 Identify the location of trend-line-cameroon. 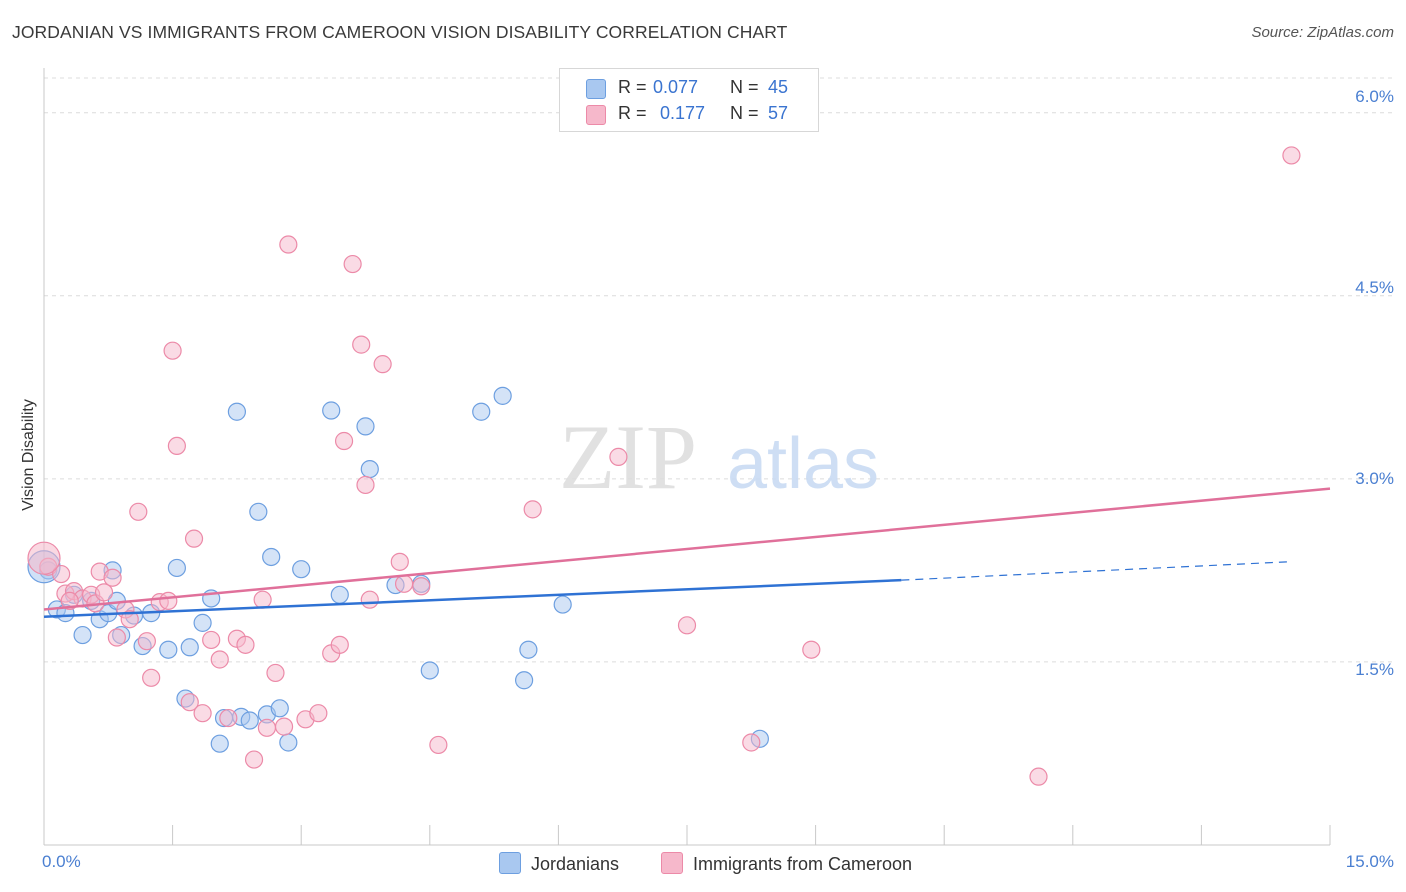
(687, 549).